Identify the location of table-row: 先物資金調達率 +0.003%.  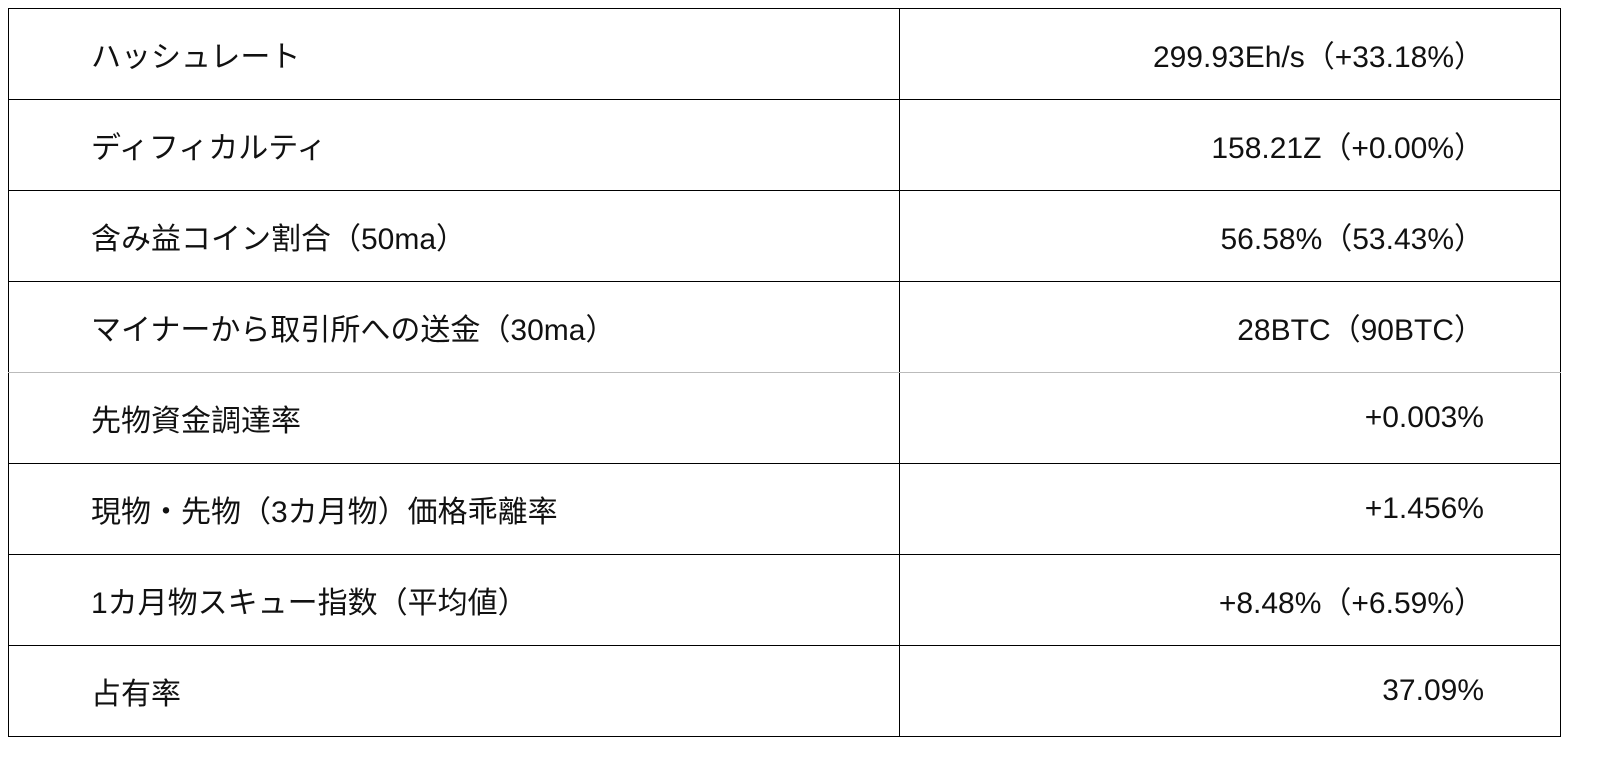
(784, 418).